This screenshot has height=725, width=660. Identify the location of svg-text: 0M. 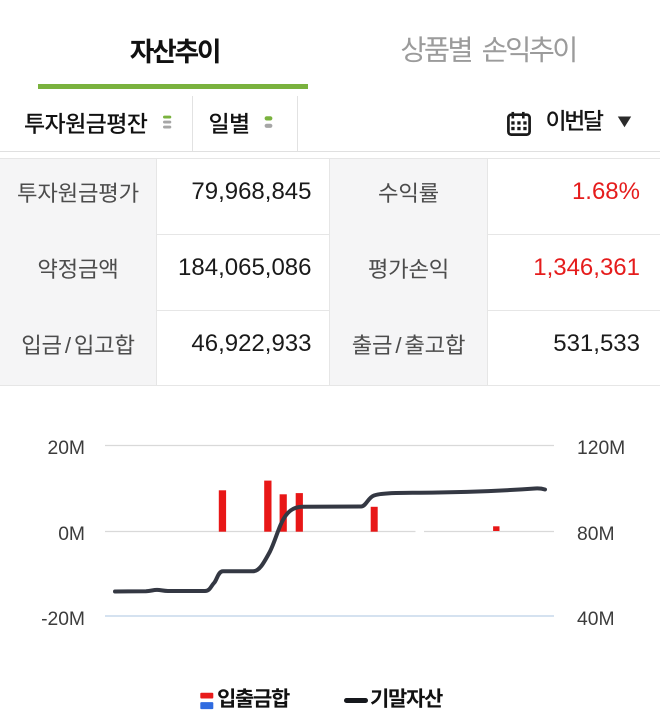
(71, 534).